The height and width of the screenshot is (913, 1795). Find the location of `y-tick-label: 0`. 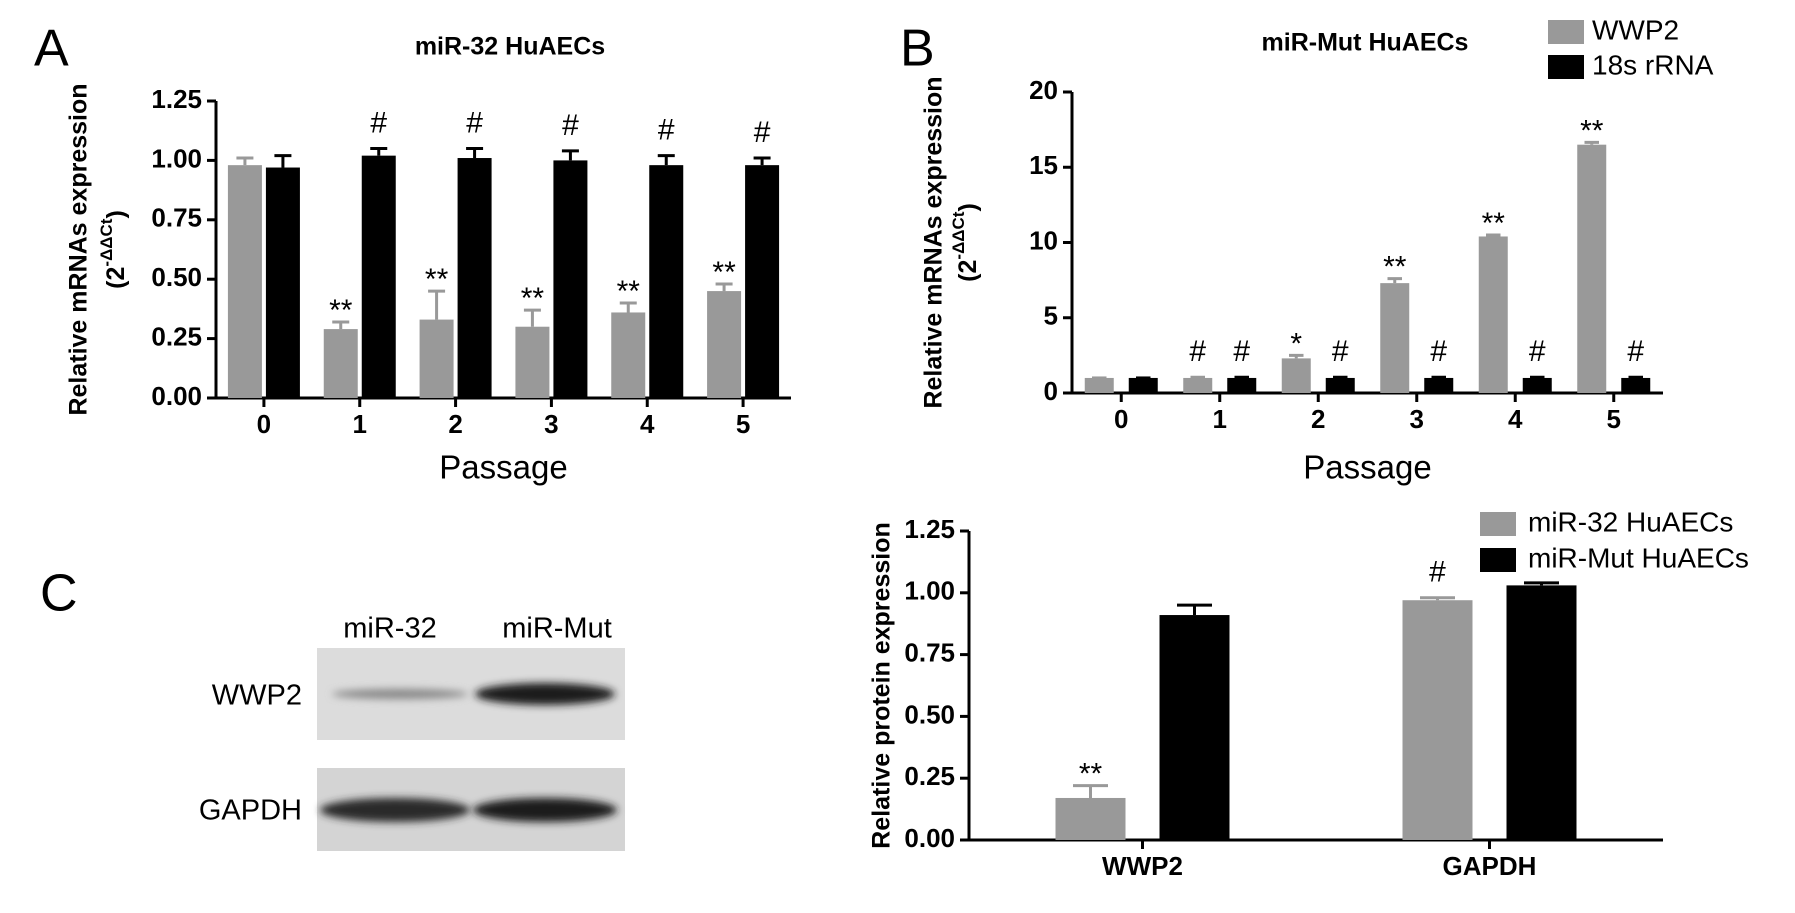

y-tick-label: 0 is located at coordinates (1051, 391).